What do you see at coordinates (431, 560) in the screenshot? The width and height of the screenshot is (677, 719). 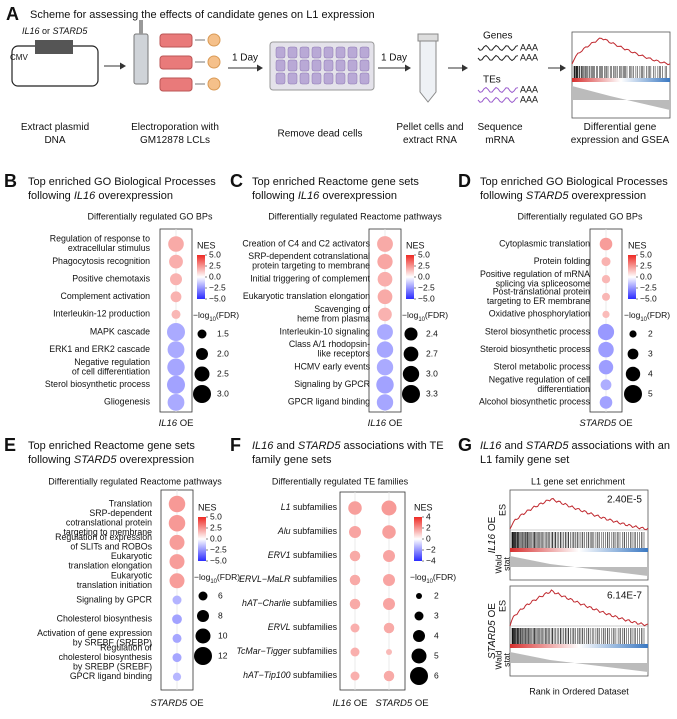 I see `colorbar-label: −4` at bounding box center [431, 560].